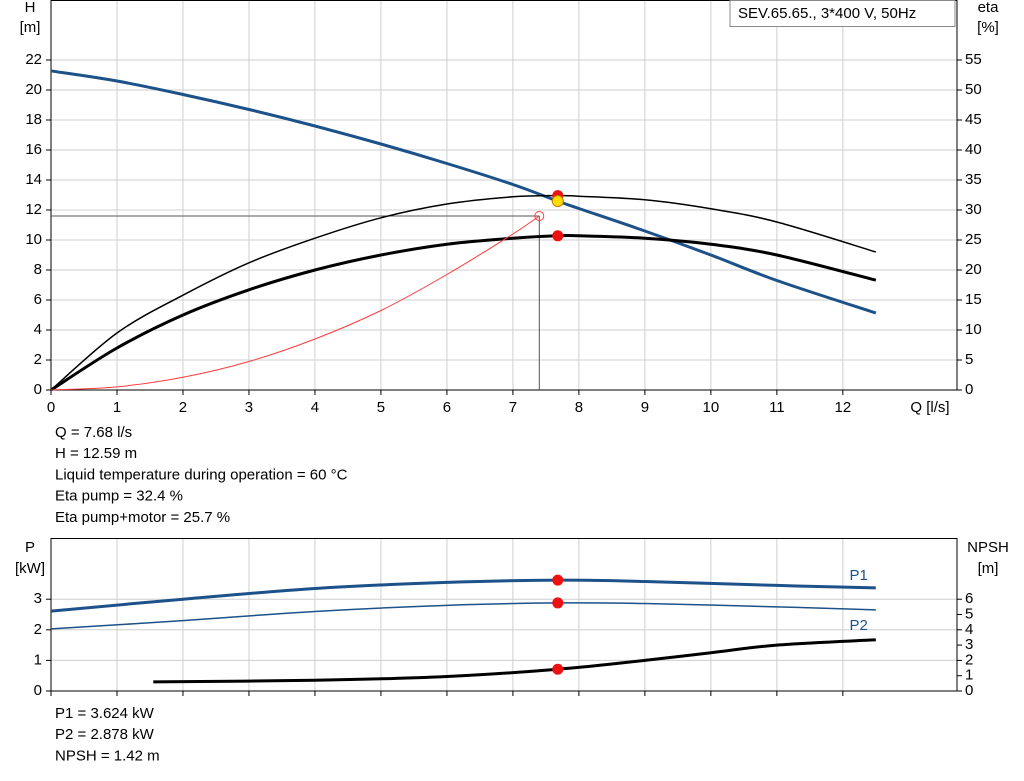  Describe the element at coordinates (33, 149) in the screenshot. I see `y-tick-label: 16` at that location.